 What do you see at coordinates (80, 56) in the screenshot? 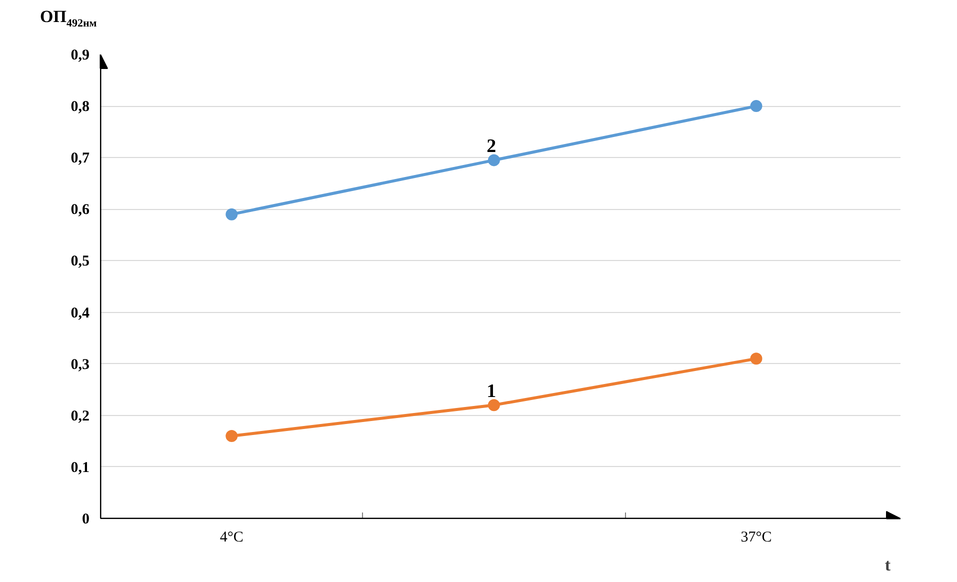
I see `y-tick-label: 0,9` at bounding box center [80, 56].